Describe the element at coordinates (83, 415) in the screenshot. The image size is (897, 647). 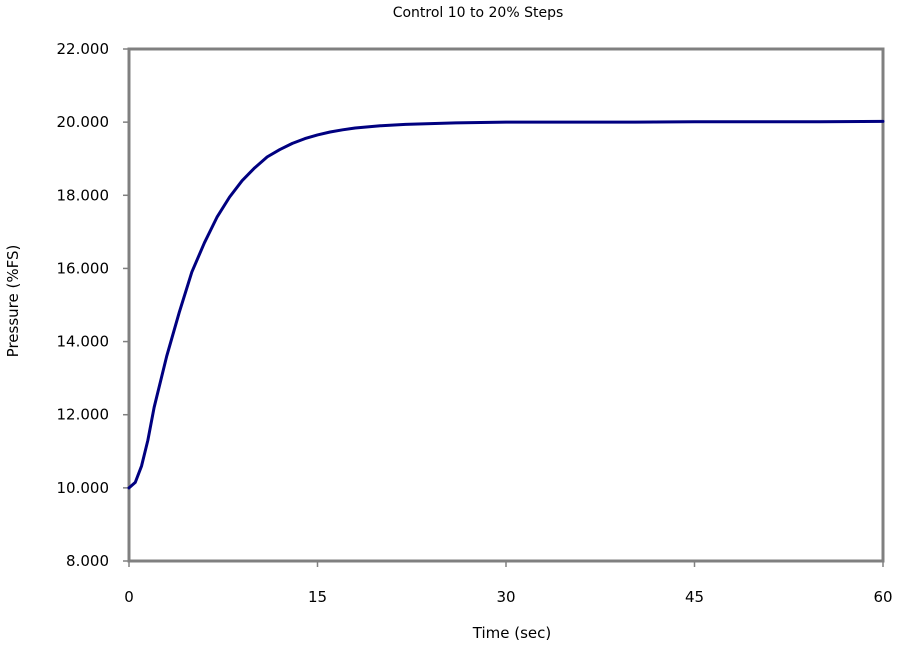
I see `y-tick-label: 12.000` at that location.